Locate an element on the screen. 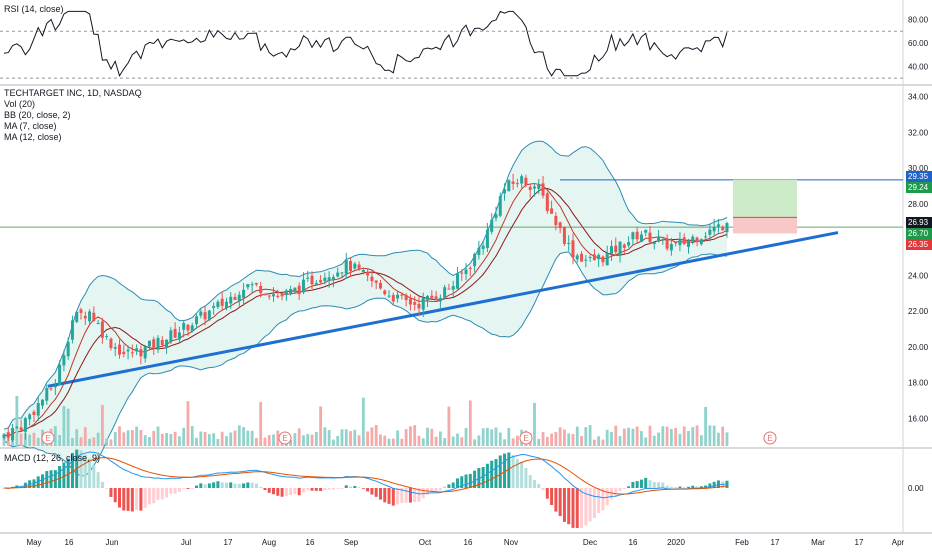 This screenshot has width=932, height=555. earnings-marker-label: E is located at coordinates (284, 438).